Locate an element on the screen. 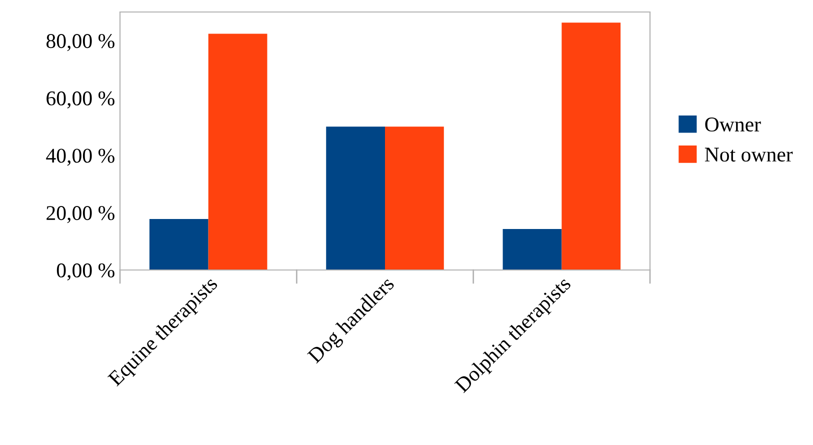  legend-label: Owner is located at coordinates (733, 125).